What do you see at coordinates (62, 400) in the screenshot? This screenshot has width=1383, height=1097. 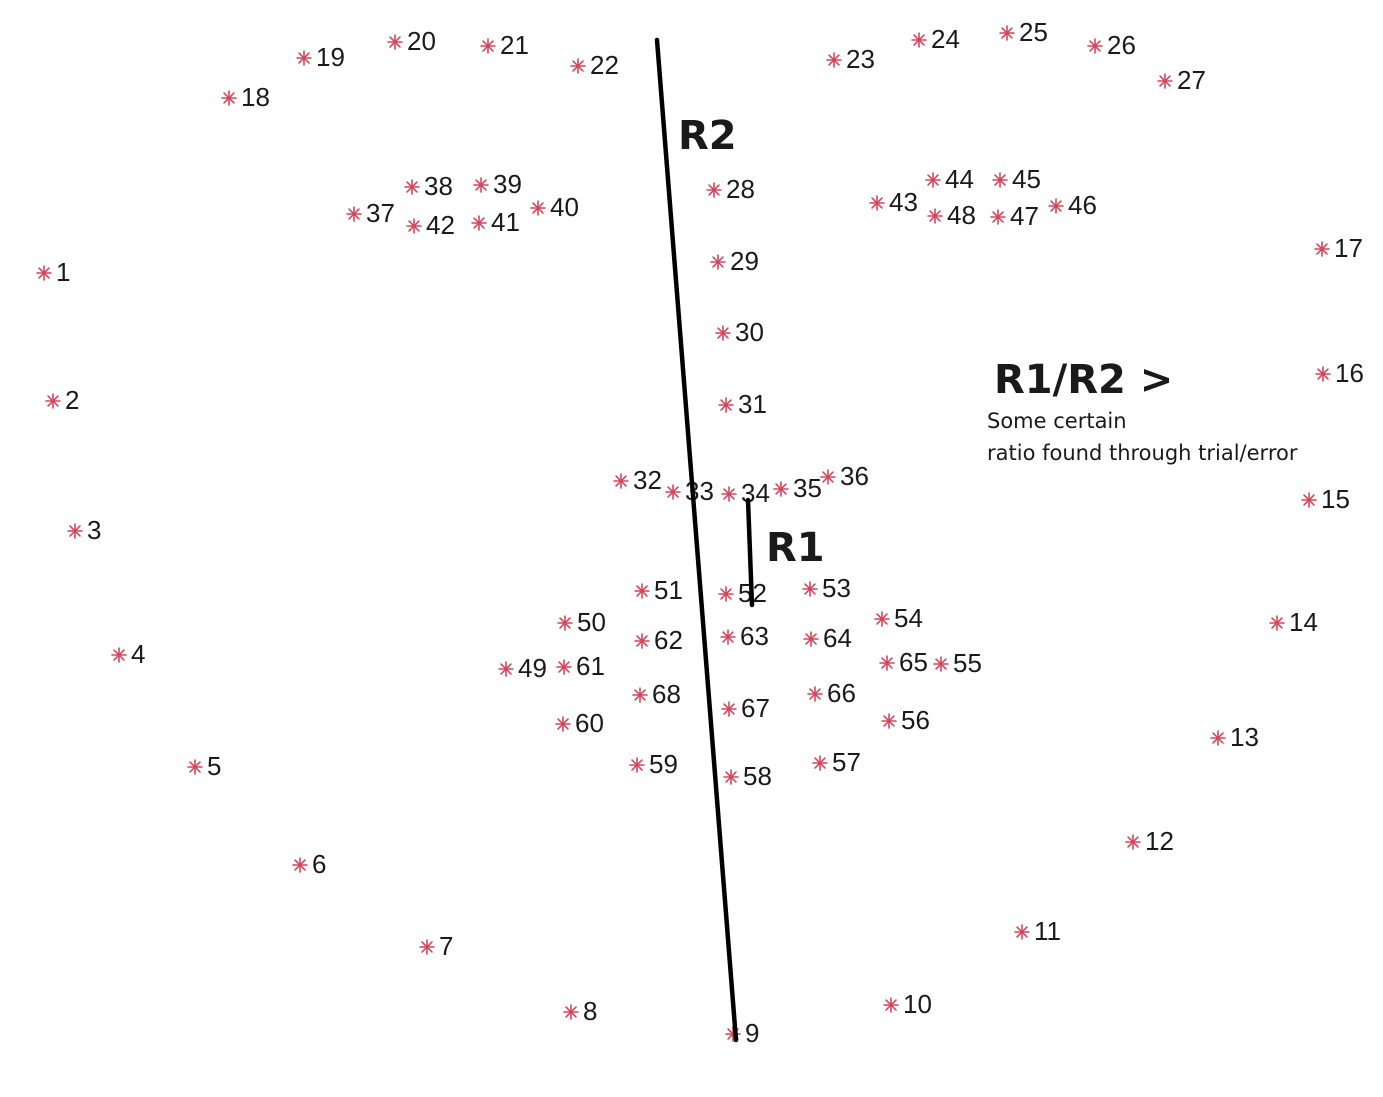 I see `landmark-2: 2` at bounding box center [62, 400].